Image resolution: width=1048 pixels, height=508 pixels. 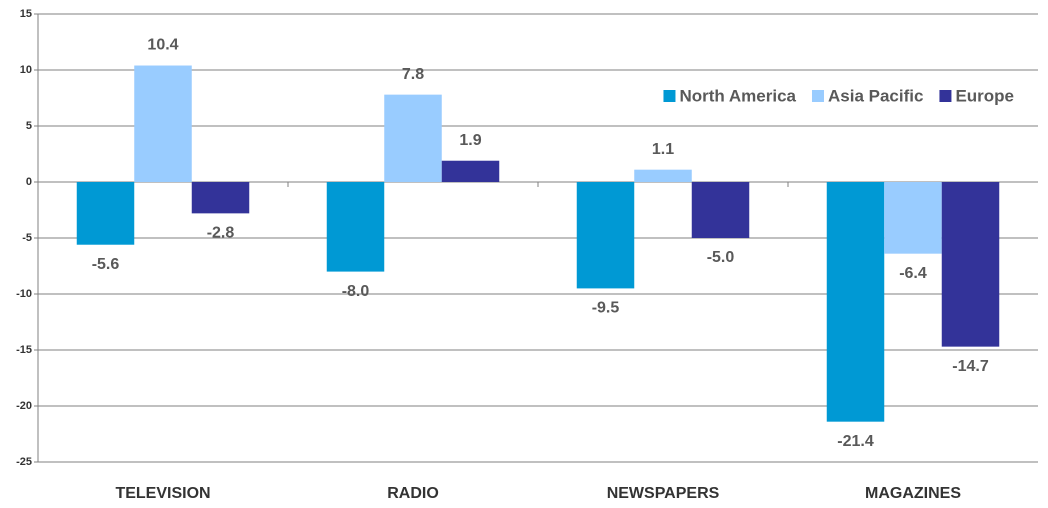 I want to click on legend-box, so click(x=838, y=96).